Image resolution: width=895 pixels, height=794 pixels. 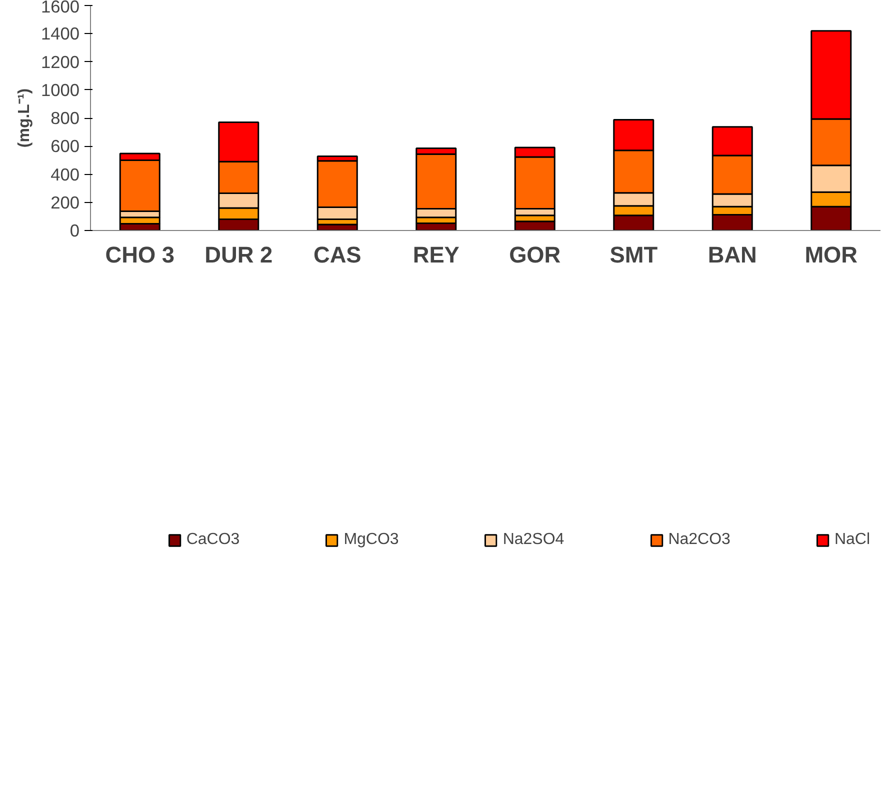 What do you see at coordinates (535, 255) in the screenshot?
I see `x-tick-label: GOR` at bounding box center [535, 255].